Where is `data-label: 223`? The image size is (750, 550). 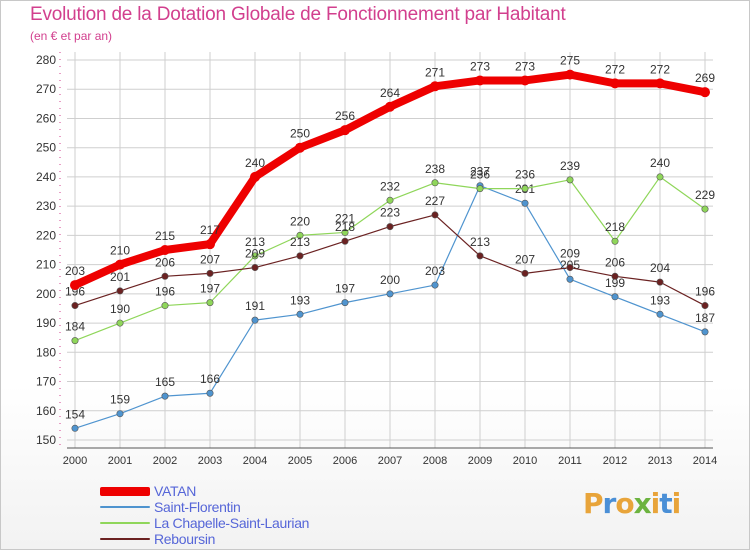 data-label: 223 is located at coordinates (390, 213).